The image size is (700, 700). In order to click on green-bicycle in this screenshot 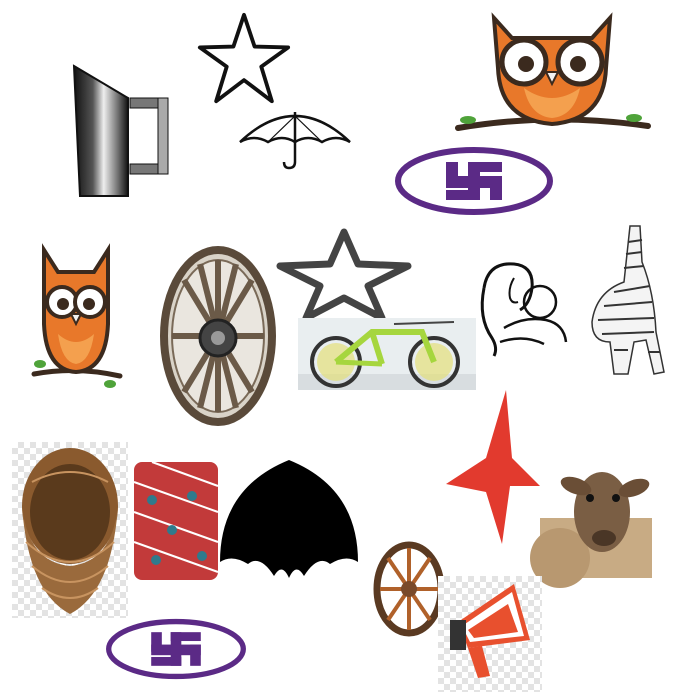, I will do `click(387, 354)`.